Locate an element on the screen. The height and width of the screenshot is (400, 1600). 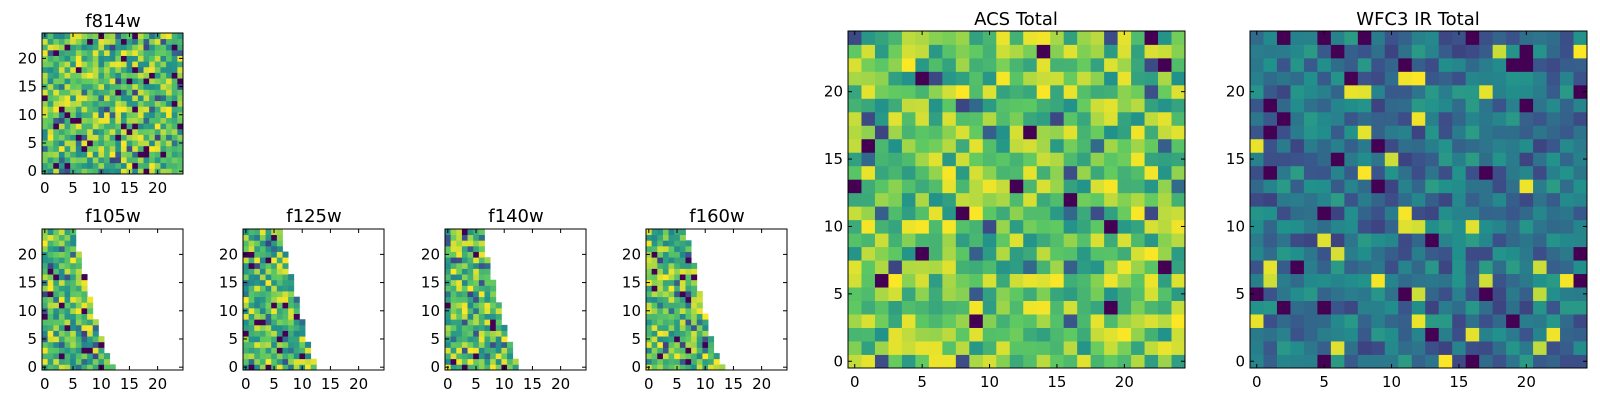
x-tick-label: 0 is located at coordinates (649, 384).